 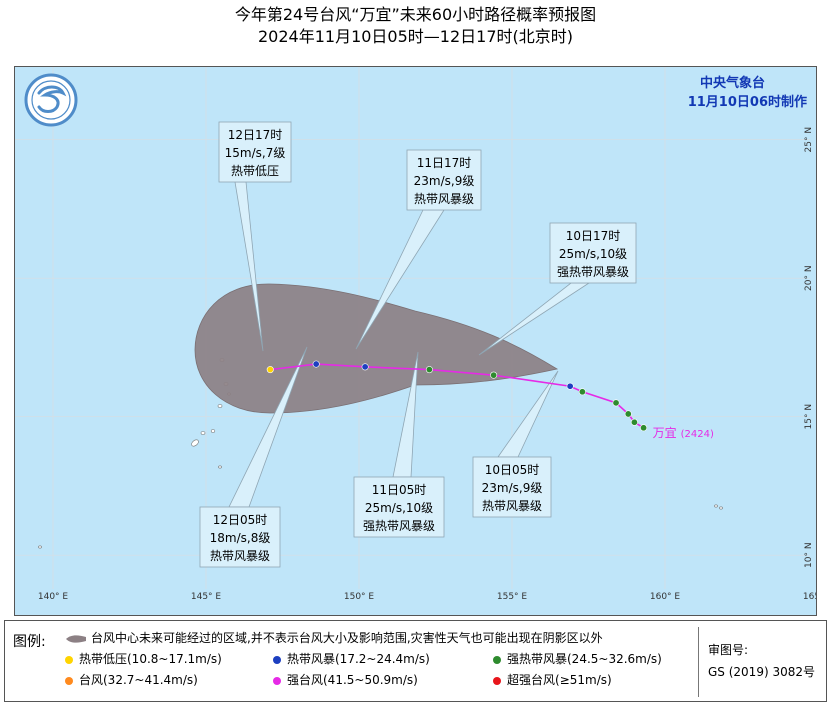 I want to click on legend-item: 超强台风(≥51m/s), so click(x=552, y=679).